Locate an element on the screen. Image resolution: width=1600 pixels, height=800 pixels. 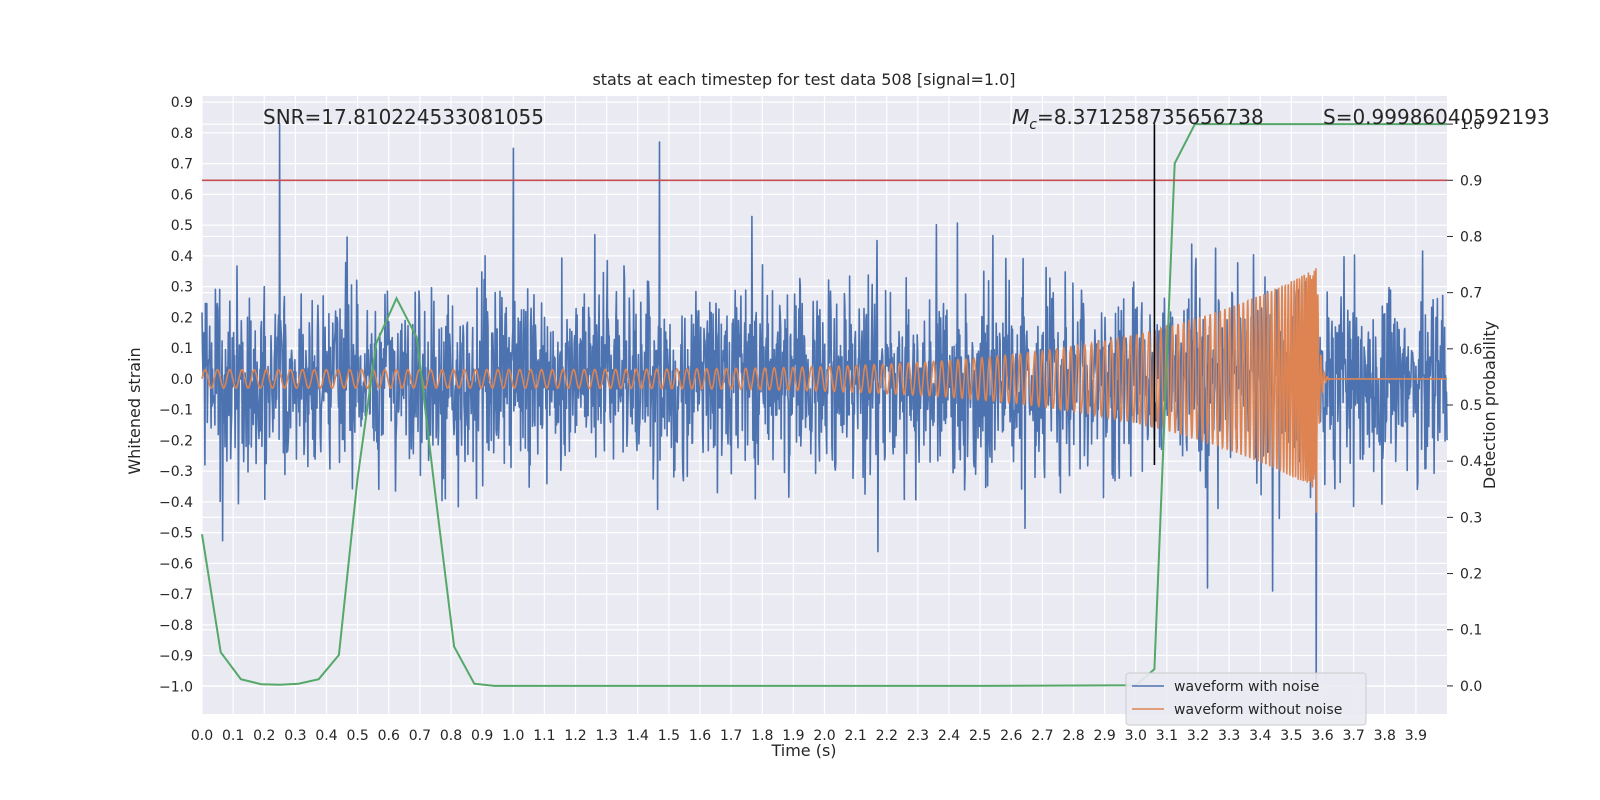
mc-value: =8.371258735656738 is located at coordinates (1150, 117).